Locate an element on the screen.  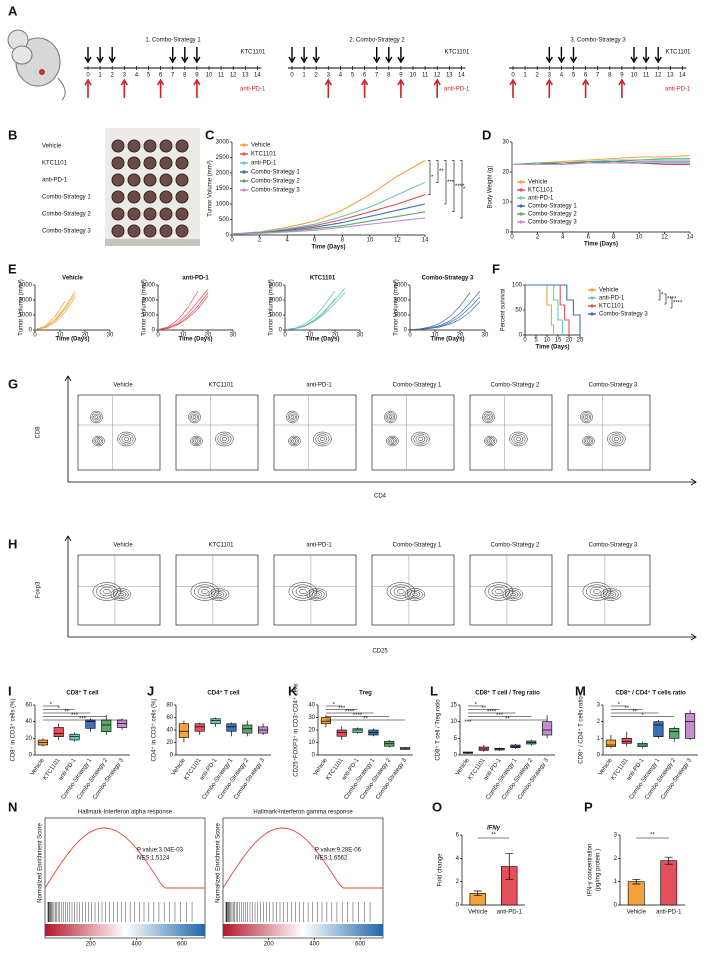
bar is located at coordinates (636, 893).